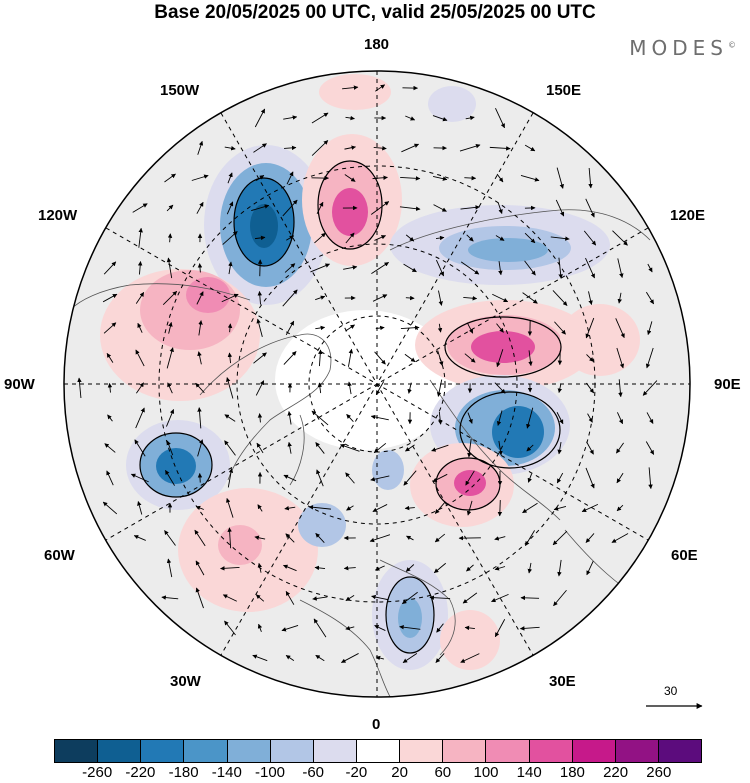 The width and height of the screenshot is (750, 783). I want to click on lon-label-30w: 30W, so click(185, 681).